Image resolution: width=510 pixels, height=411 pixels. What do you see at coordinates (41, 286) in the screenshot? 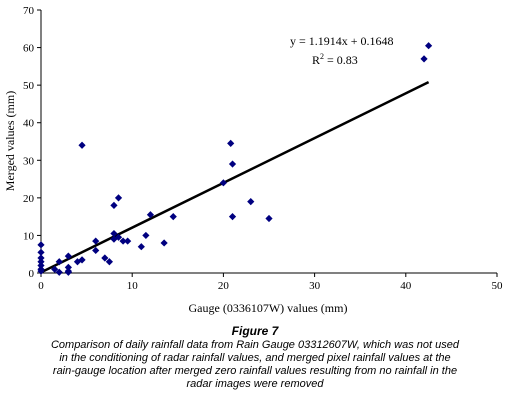
I see `x-tick-label: 0` at bounding box center [41, 286].